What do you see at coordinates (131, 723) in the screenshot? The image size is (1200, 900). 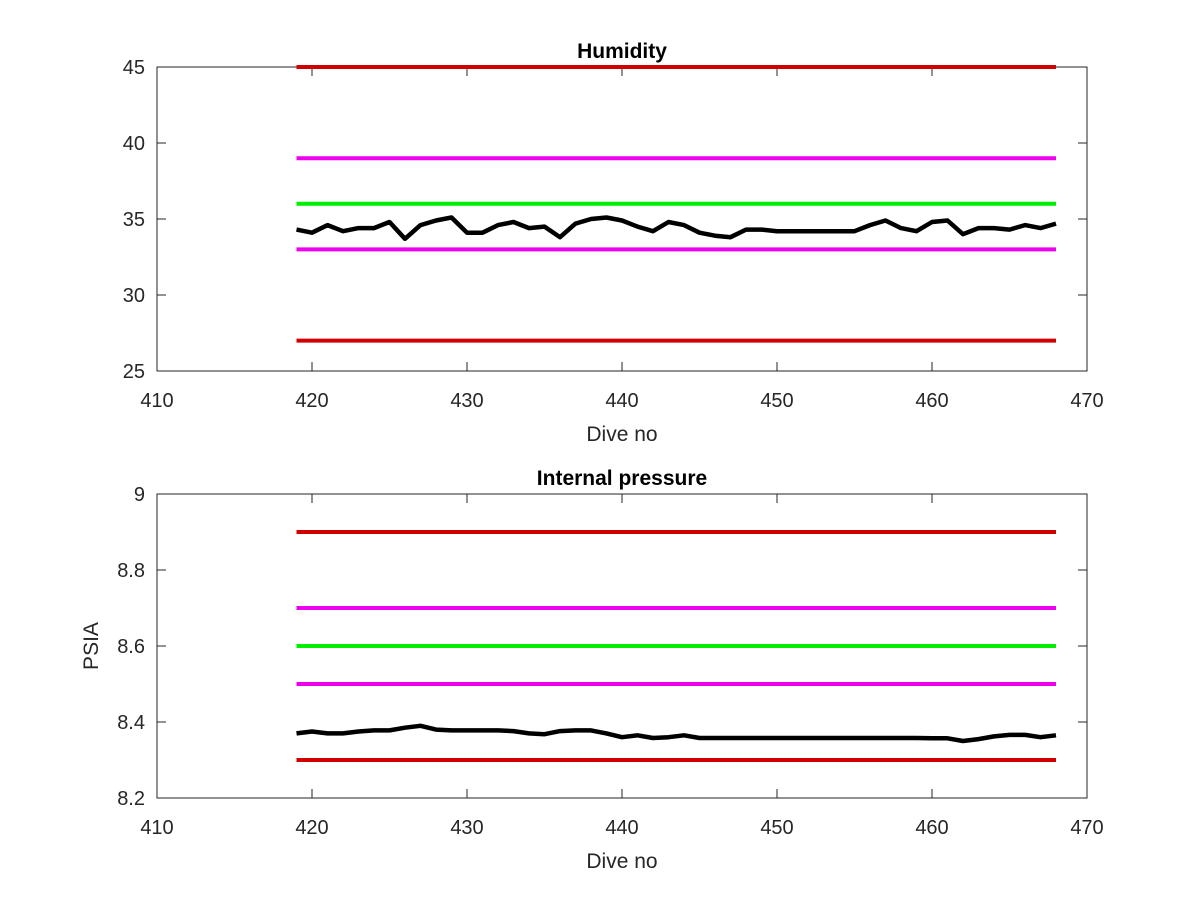 I see `y-tick-label: 8.4` at bounding box center [131, 723].